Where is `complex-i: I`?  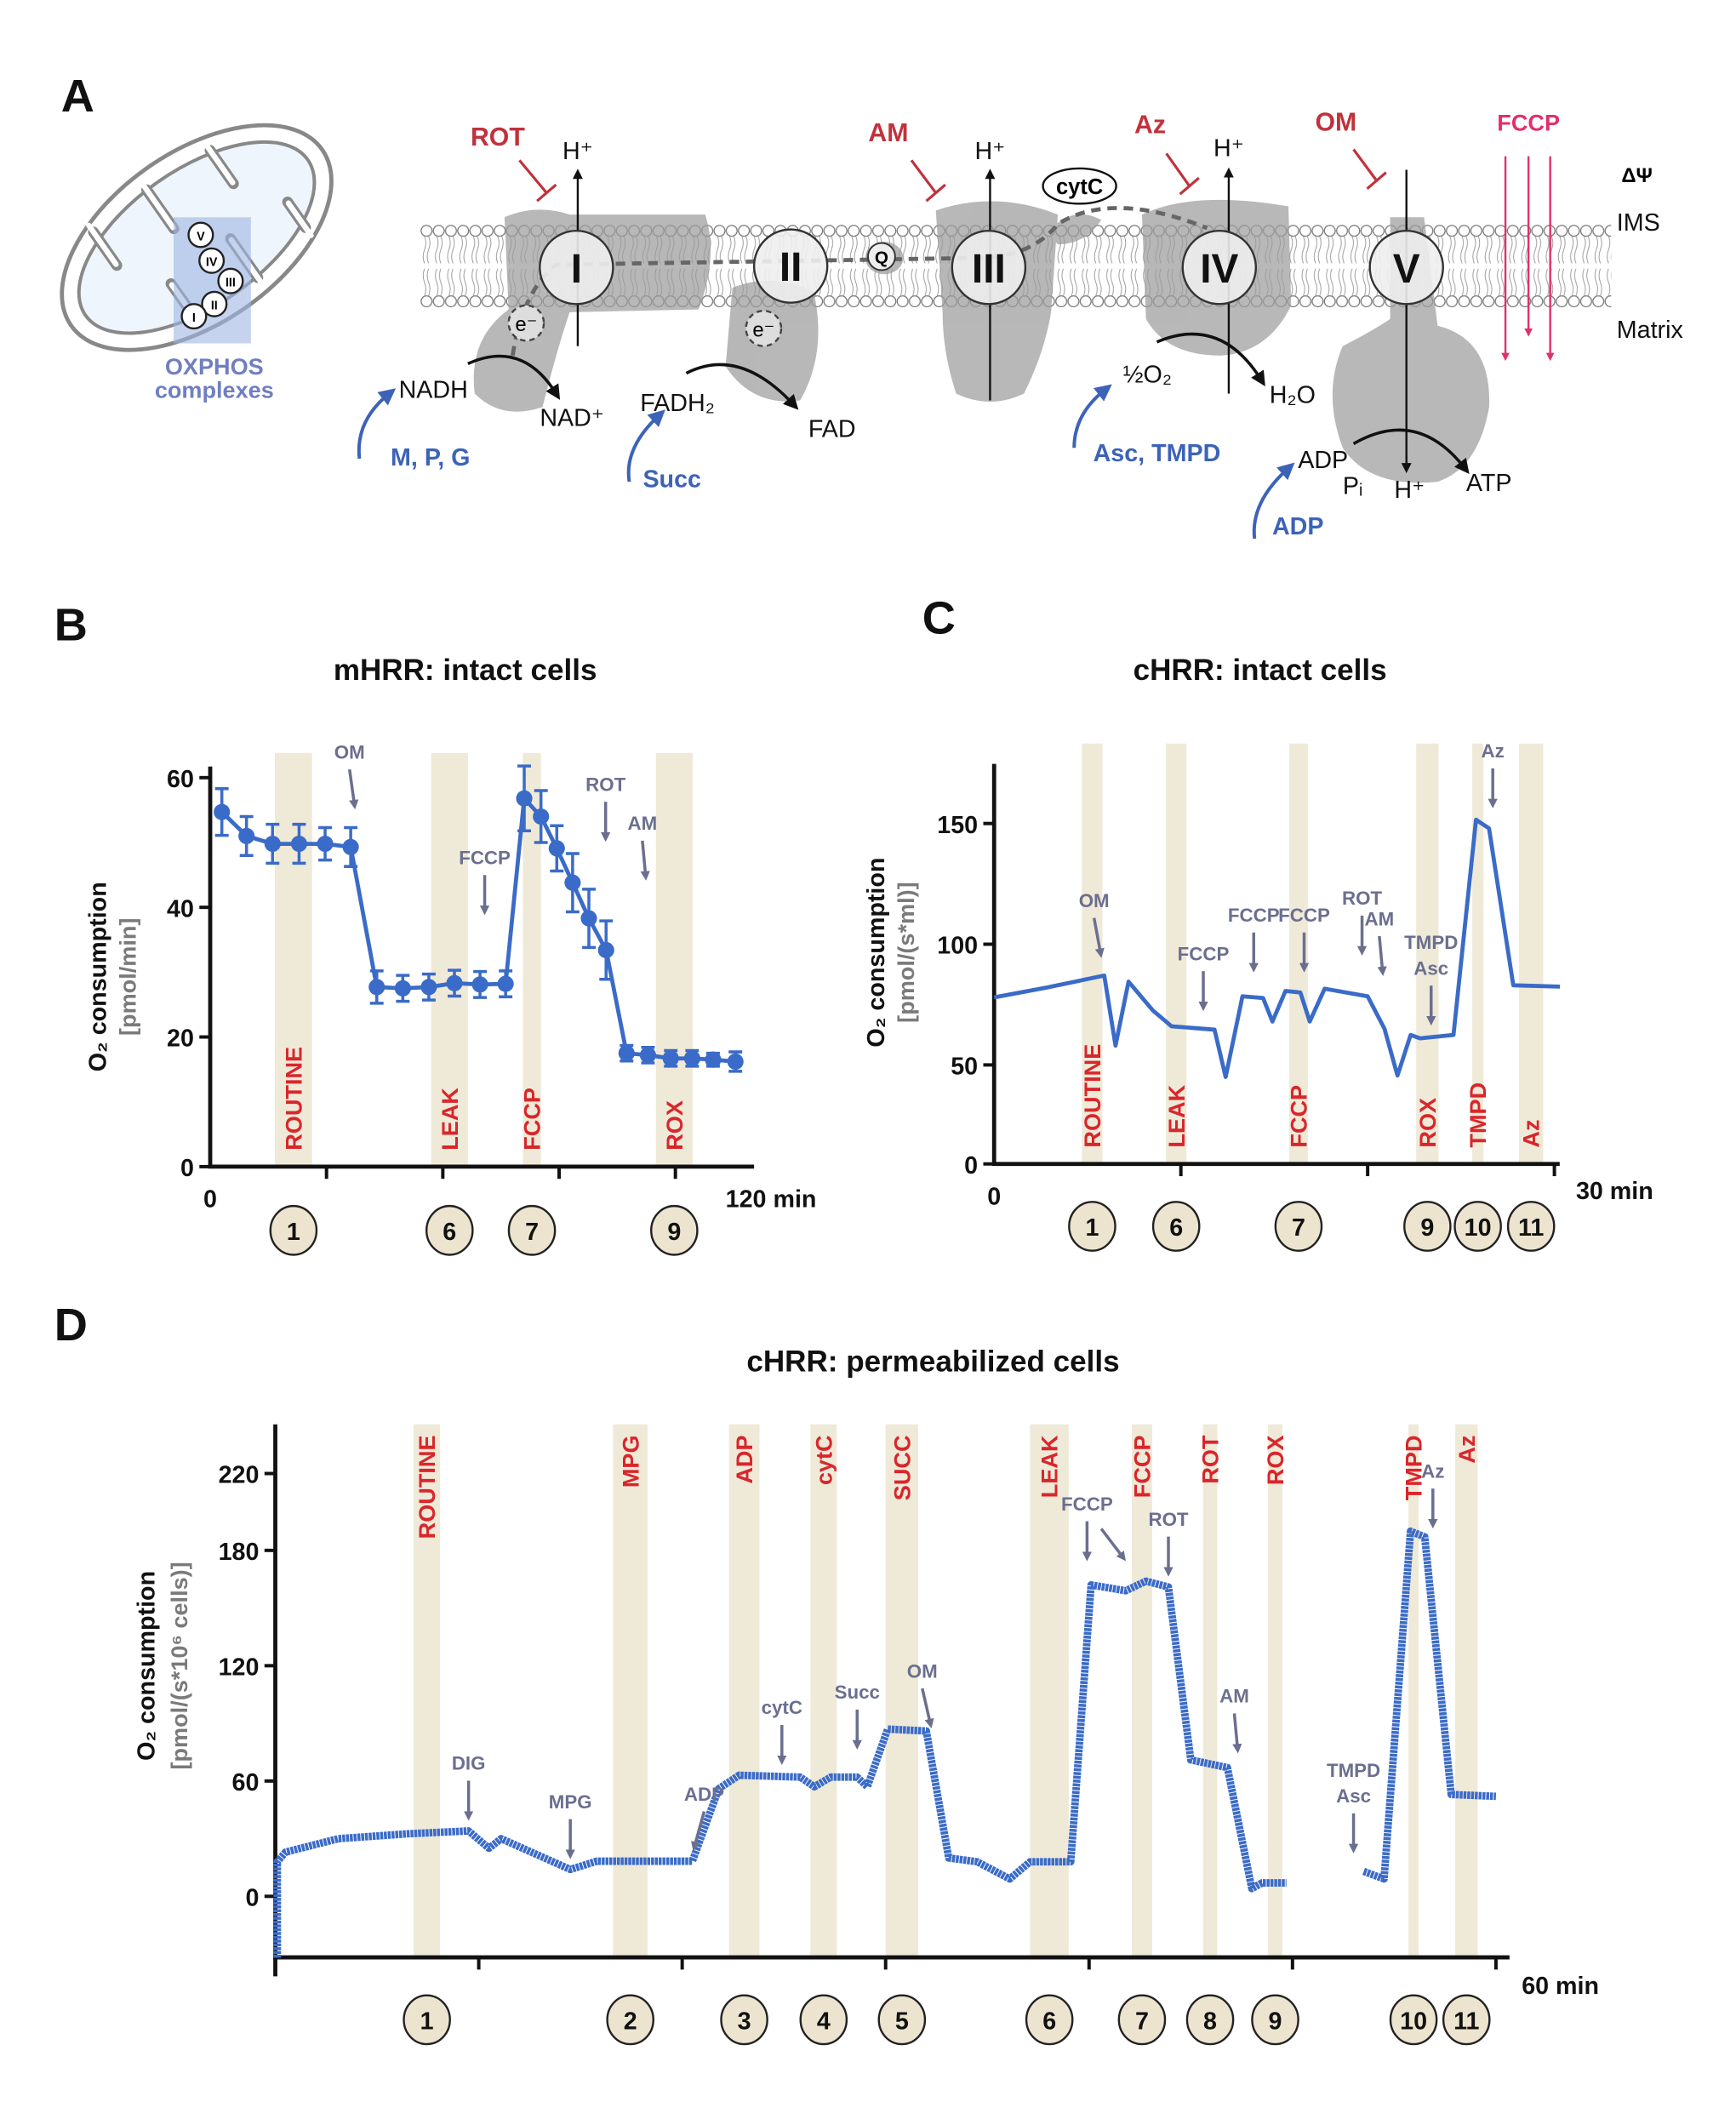 complex-i: I is located at coordinates (576, 269).